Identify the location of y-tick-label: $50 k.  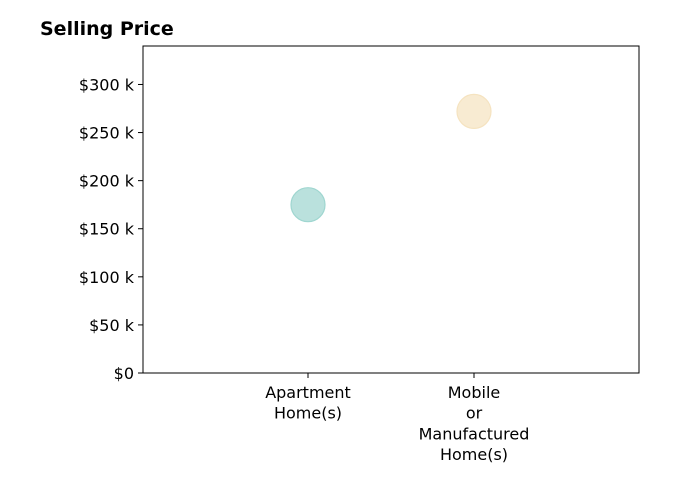
(112, 325).